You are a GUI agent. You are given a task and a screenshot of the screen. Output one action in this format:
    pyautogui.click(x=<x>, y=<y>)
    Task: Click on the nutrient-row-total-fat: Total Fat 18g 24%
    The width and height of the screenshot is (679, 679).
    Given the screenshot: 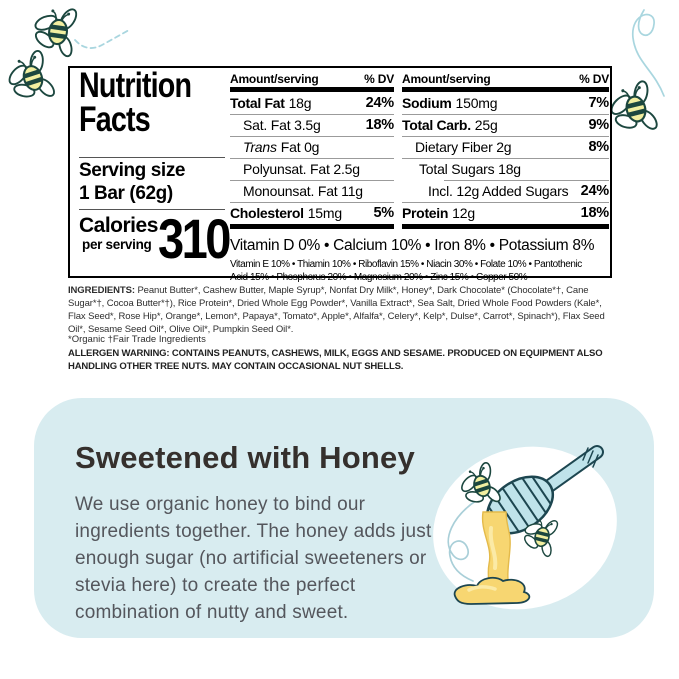 What is the action you would take?
    pyautogui.click(x=312, y=103)
    